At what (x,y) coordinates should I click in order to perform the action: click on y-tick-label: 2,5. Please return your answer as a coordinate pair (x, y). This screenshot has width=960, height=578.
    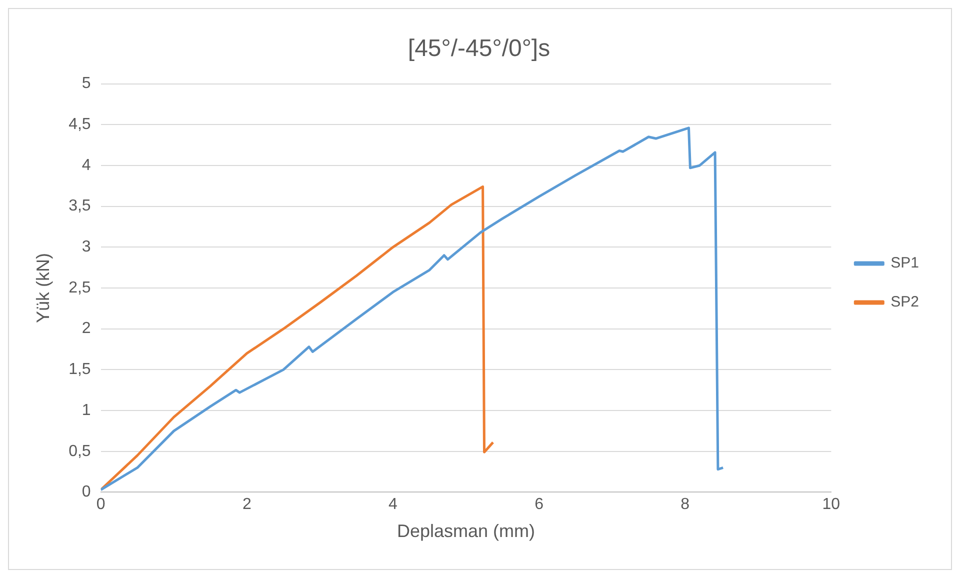
    Looking at the image, I should click on (79, 287).